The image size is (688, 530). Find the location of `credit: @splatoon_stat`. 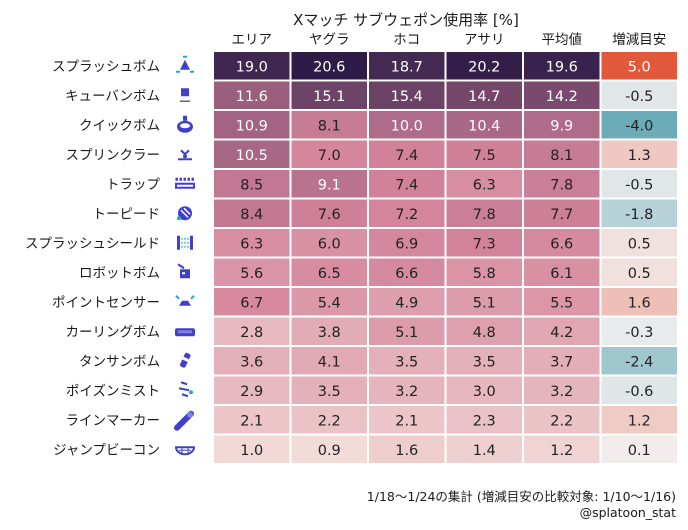

credit: @splatoon_stat is located at coordinates (628, 512).